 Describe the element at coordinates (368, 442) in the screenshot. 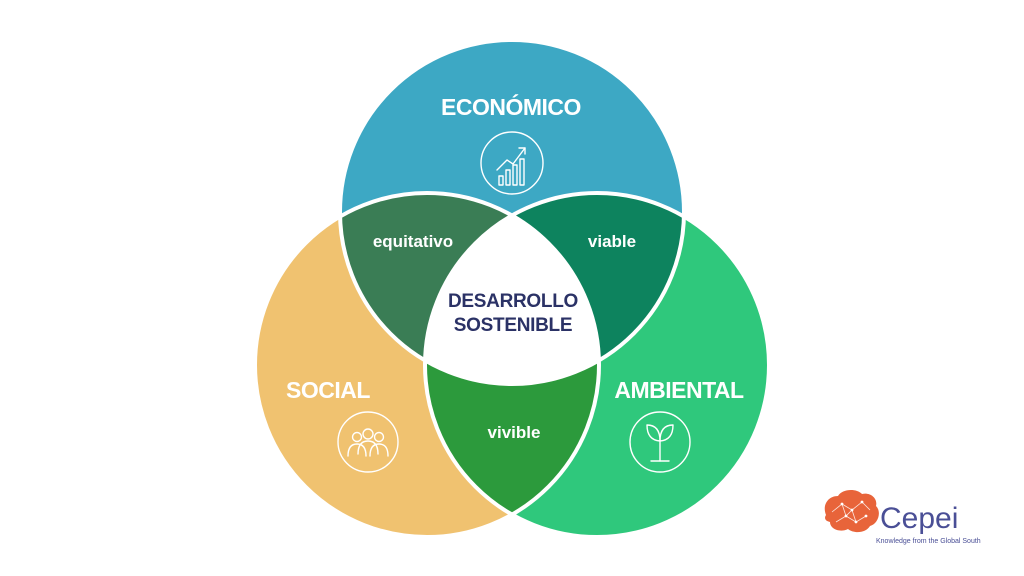

I see `people-group-icon` at that location.